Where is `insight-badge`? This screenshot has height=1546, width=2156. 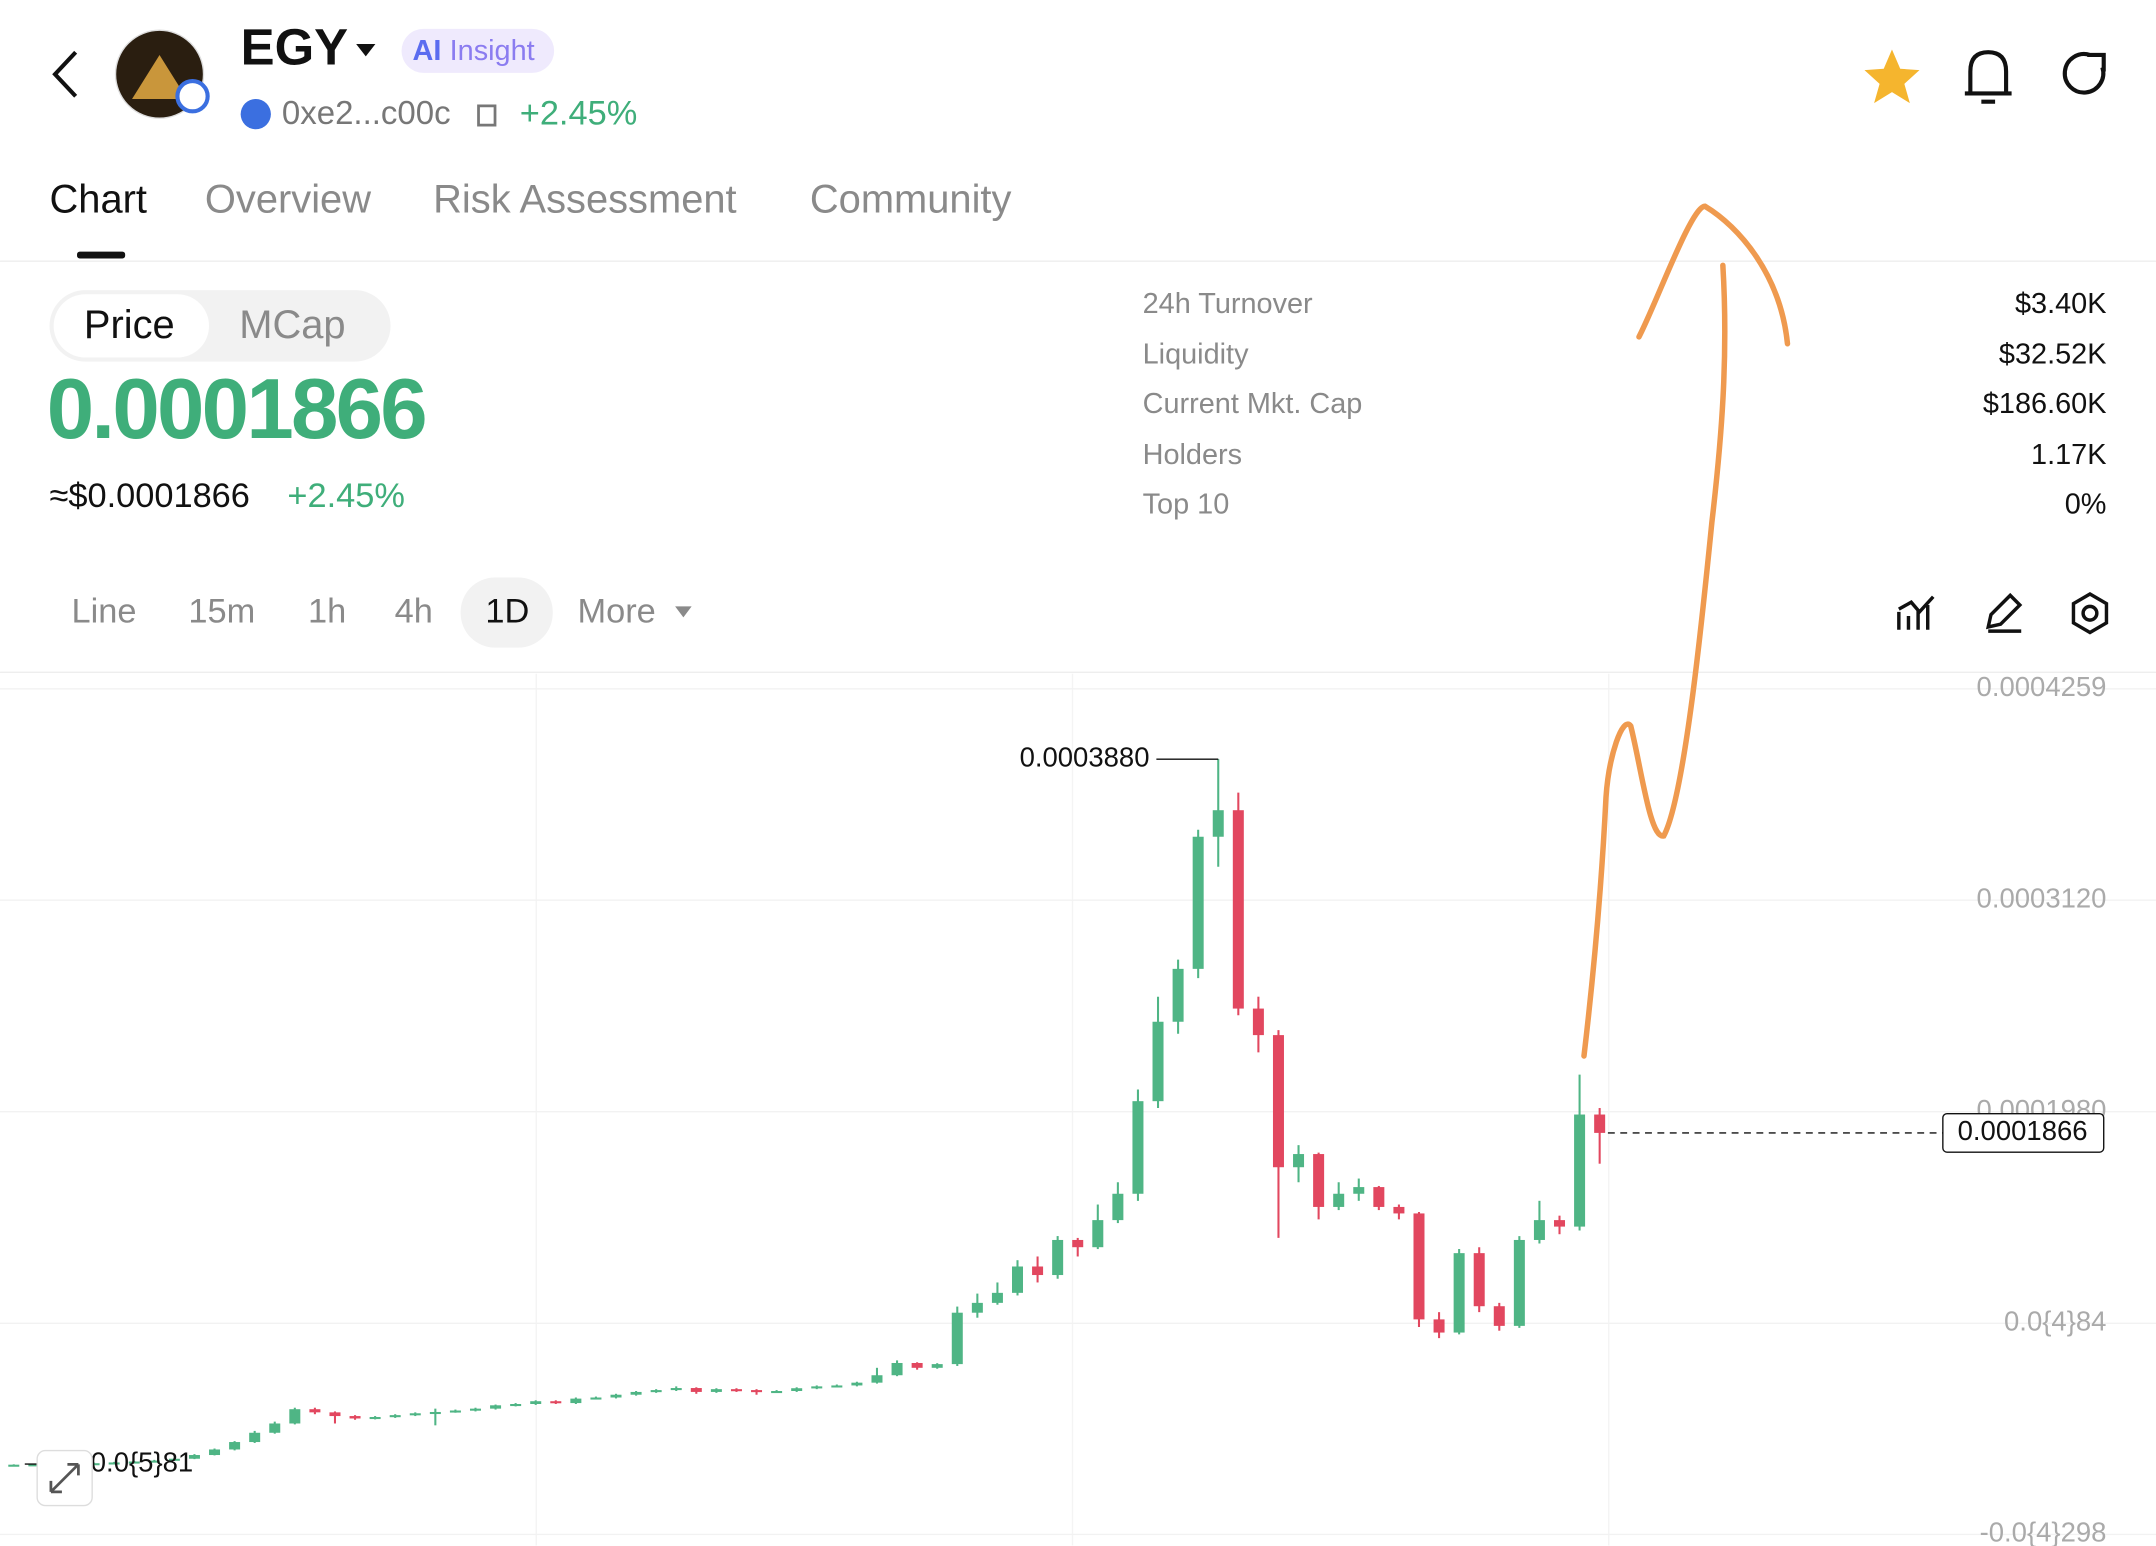 insight-badge is located at coordinates (478, 50).